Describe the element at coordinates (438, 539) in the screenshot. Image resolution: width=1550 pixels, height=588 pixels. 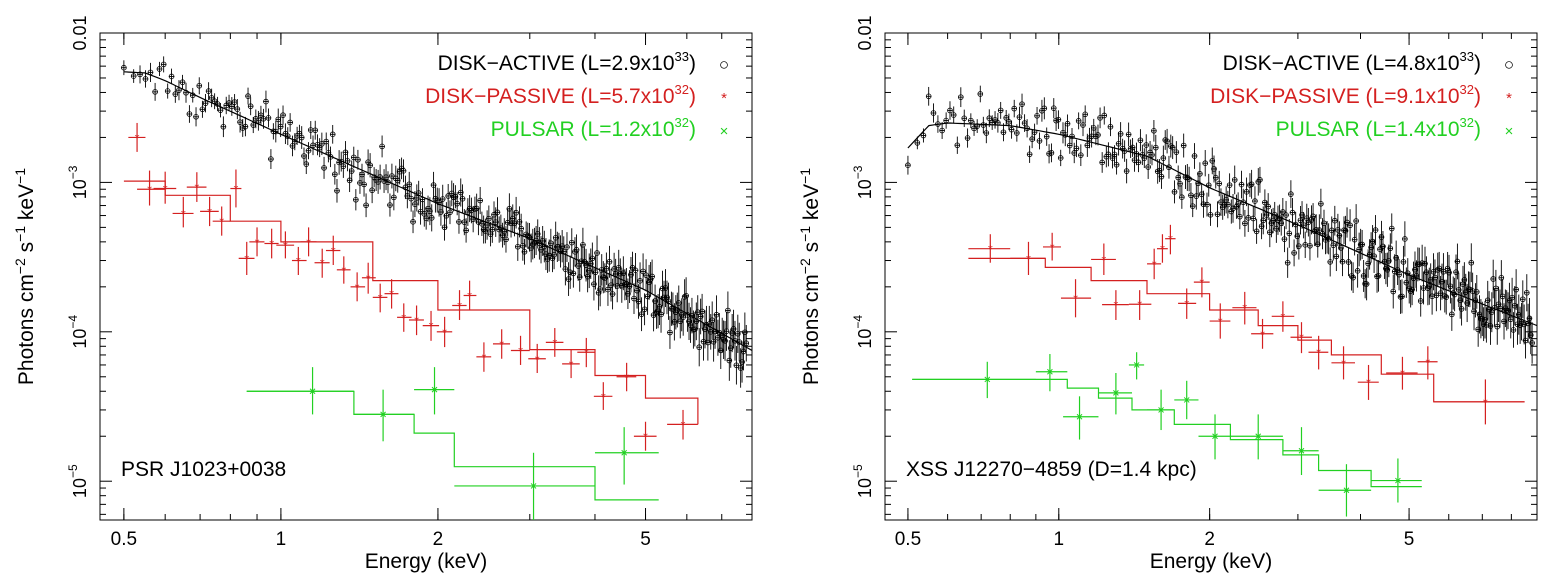
I see `x-tick-label: 2` at that location.